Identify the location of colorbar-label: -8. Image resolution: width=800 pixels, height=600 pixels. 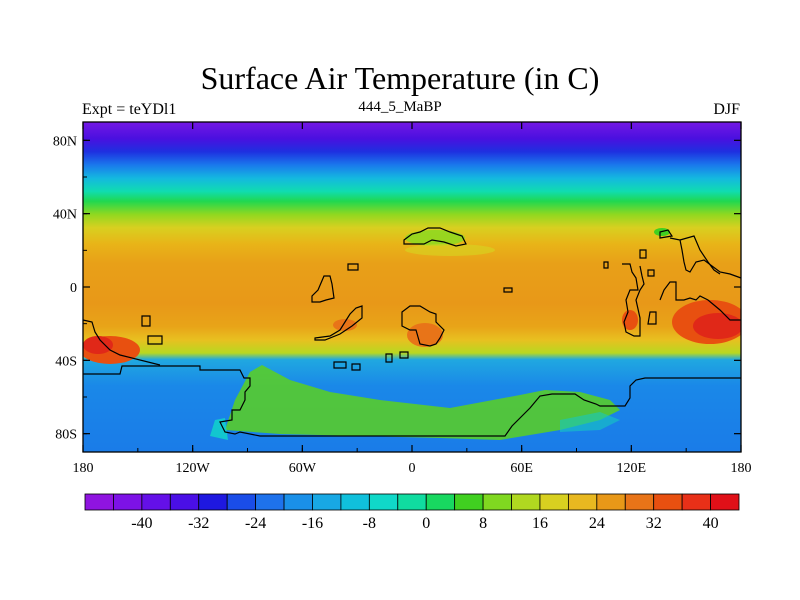
(369, 523).